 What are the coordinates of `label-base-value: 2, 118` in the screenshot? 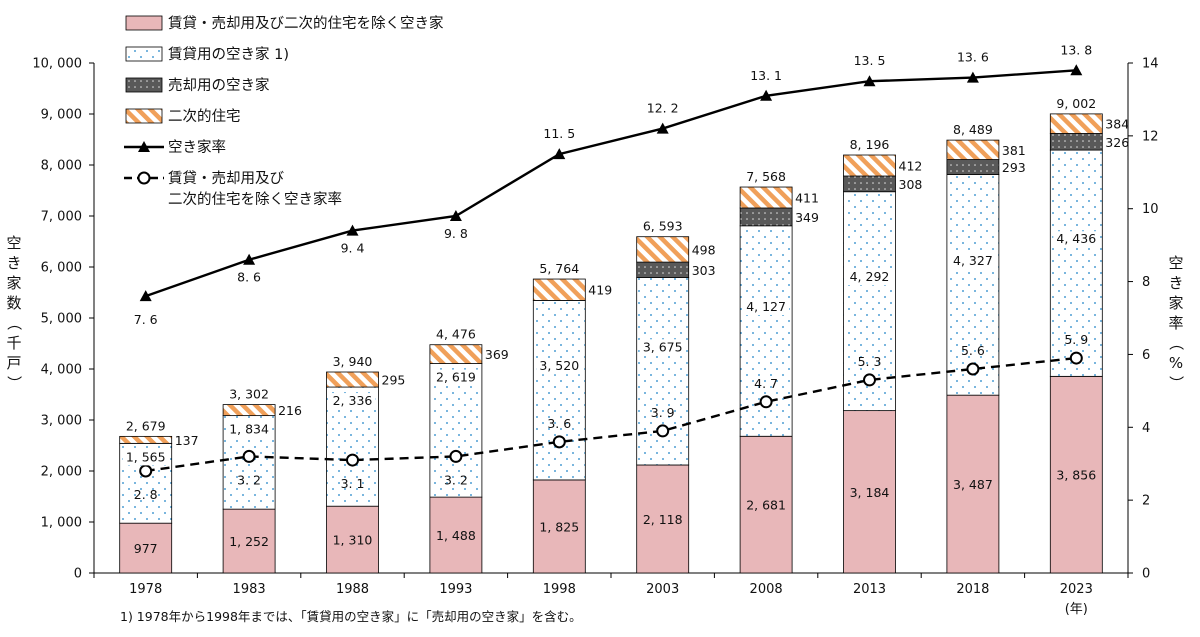 It's located at (663, 519).